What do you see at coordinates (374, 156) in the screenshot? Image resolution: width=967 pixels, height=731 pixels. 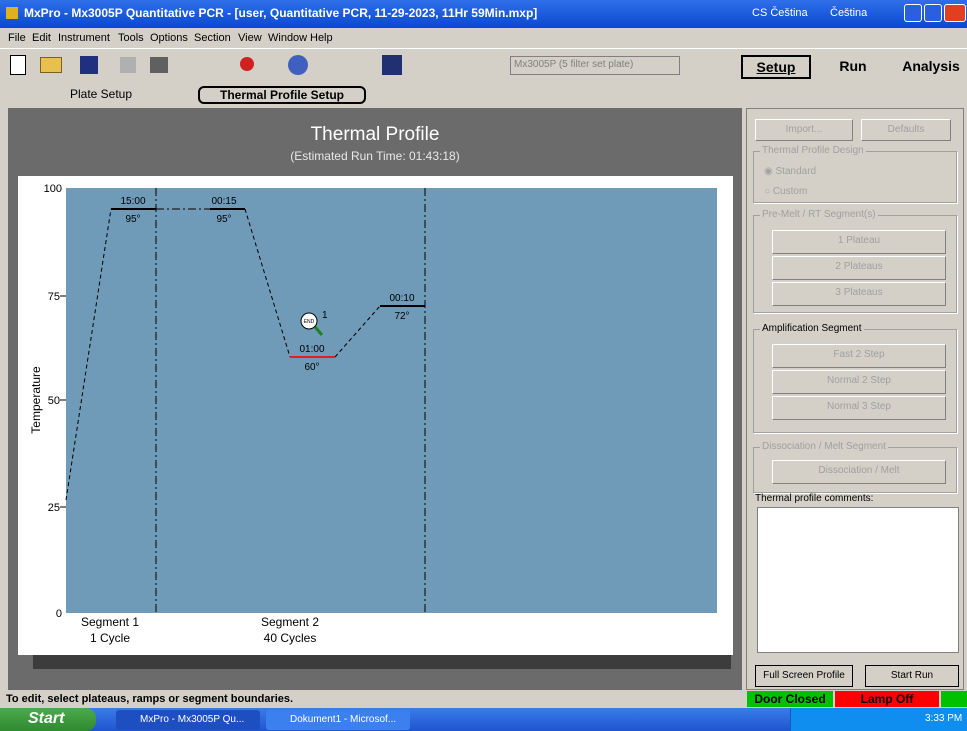 I see `chart-subtitle: (Estimated Run Time: 01:43:18)` at bounding box center [374, 156].